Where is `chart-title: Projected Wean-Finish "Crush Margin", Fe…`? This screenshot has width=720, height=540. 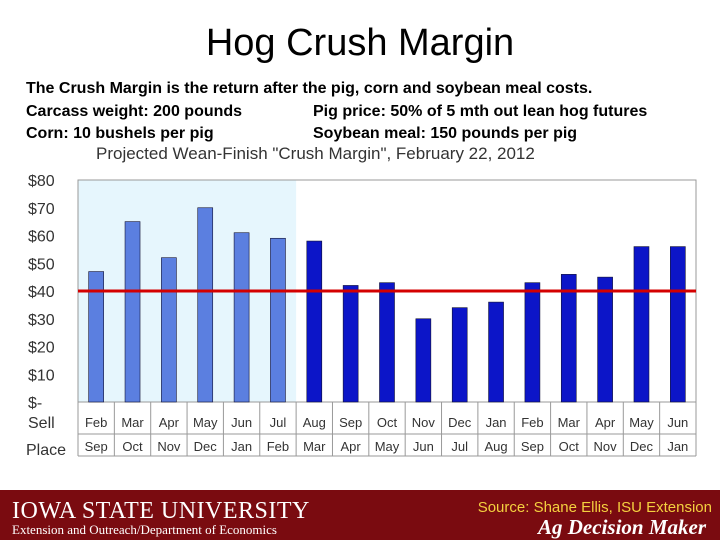
chart-title: Projected Wean-Finish "Crush Margin", Fe… is located at coordinates (315, 153).